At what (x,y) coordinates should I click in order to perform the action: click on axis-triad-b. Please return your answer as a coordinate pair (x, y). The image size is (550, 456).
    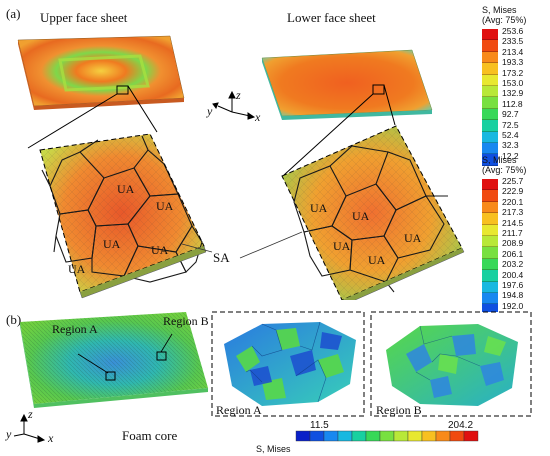
    Looking at the image, I should click on (29, 428).